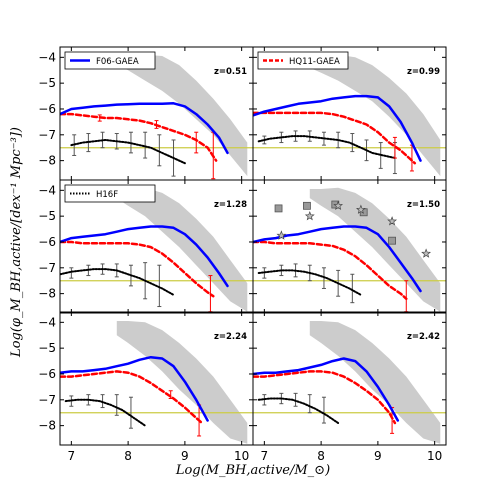  I want to click on panel-1: −4 −5 −6 −7 −8 z=0.51 F06-GAEA, so click(146, 113).